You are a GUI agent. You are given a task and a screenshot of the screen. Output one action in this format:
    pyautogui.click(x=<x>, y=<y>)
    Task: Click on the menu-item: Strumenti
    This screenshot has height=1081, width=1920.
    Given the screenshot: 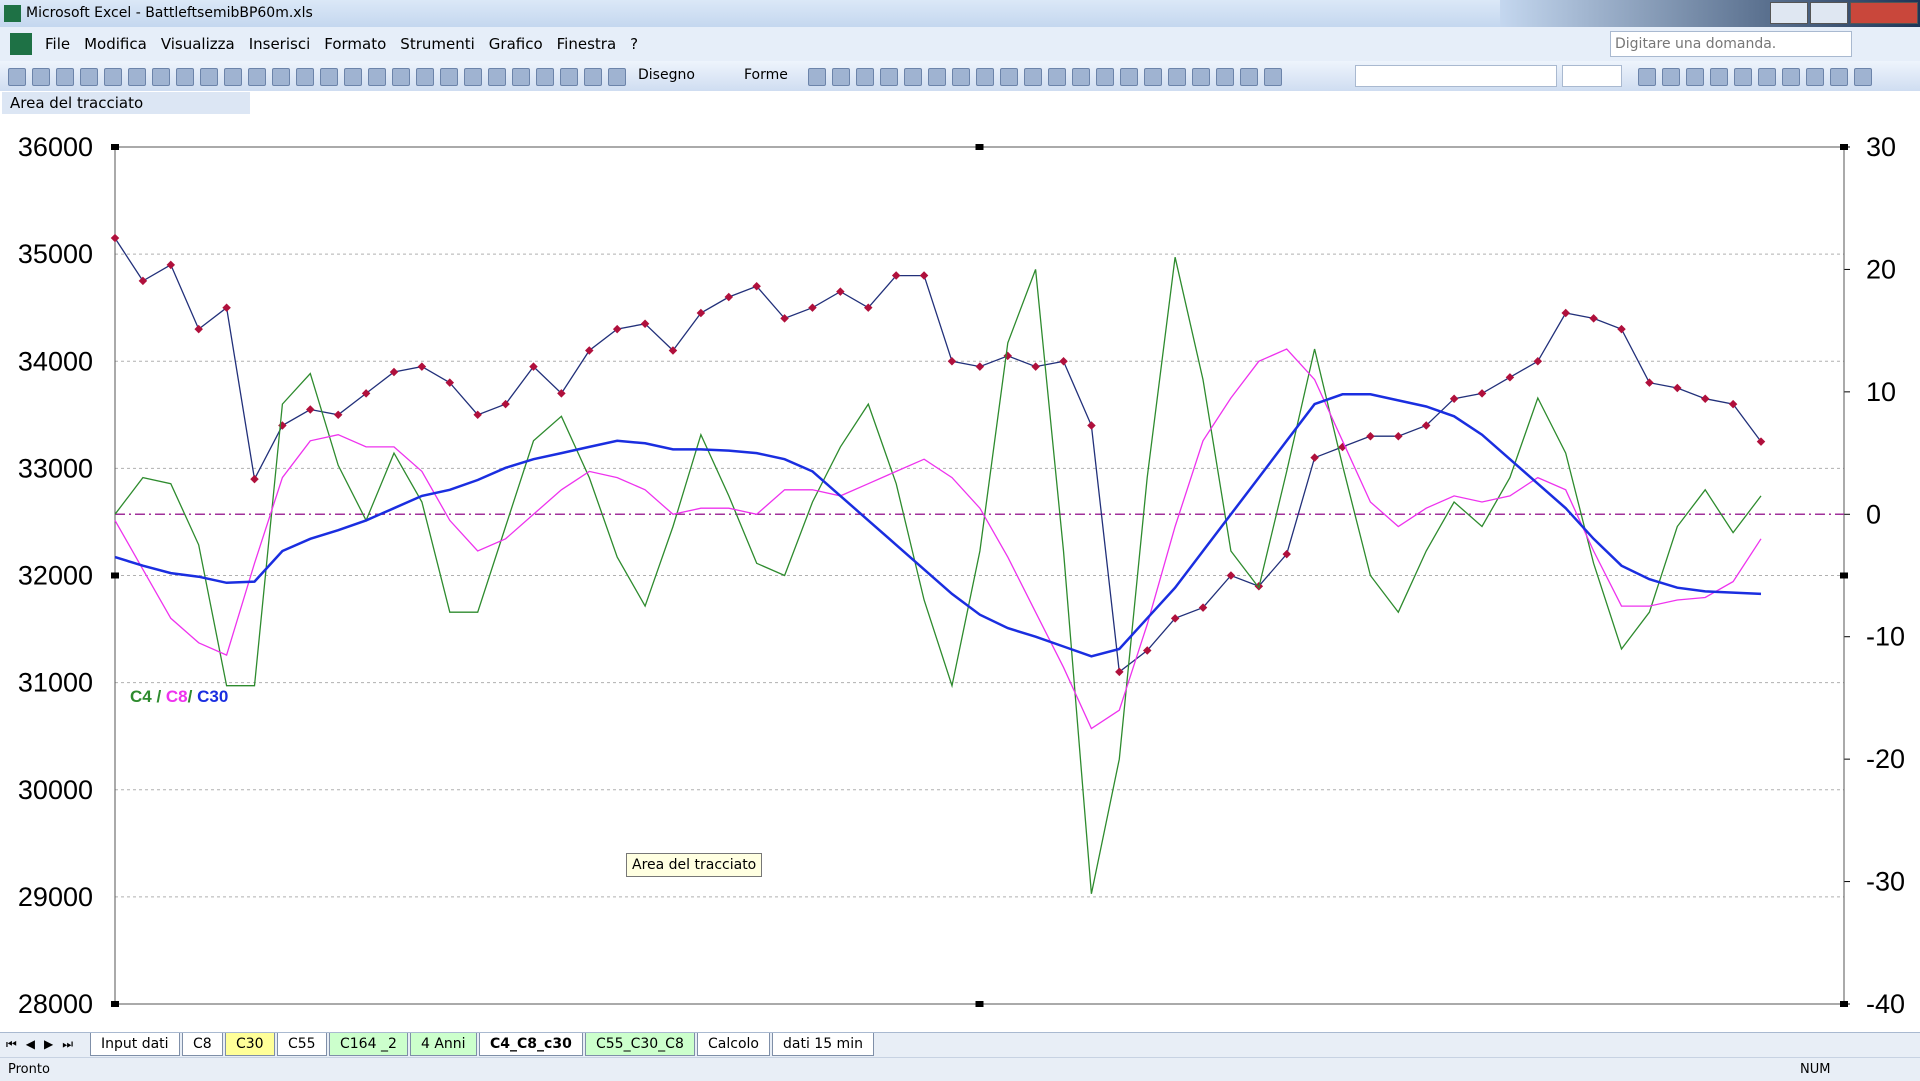 What is the action you would take?
    pyautogui.click(x=437, y=44)
    